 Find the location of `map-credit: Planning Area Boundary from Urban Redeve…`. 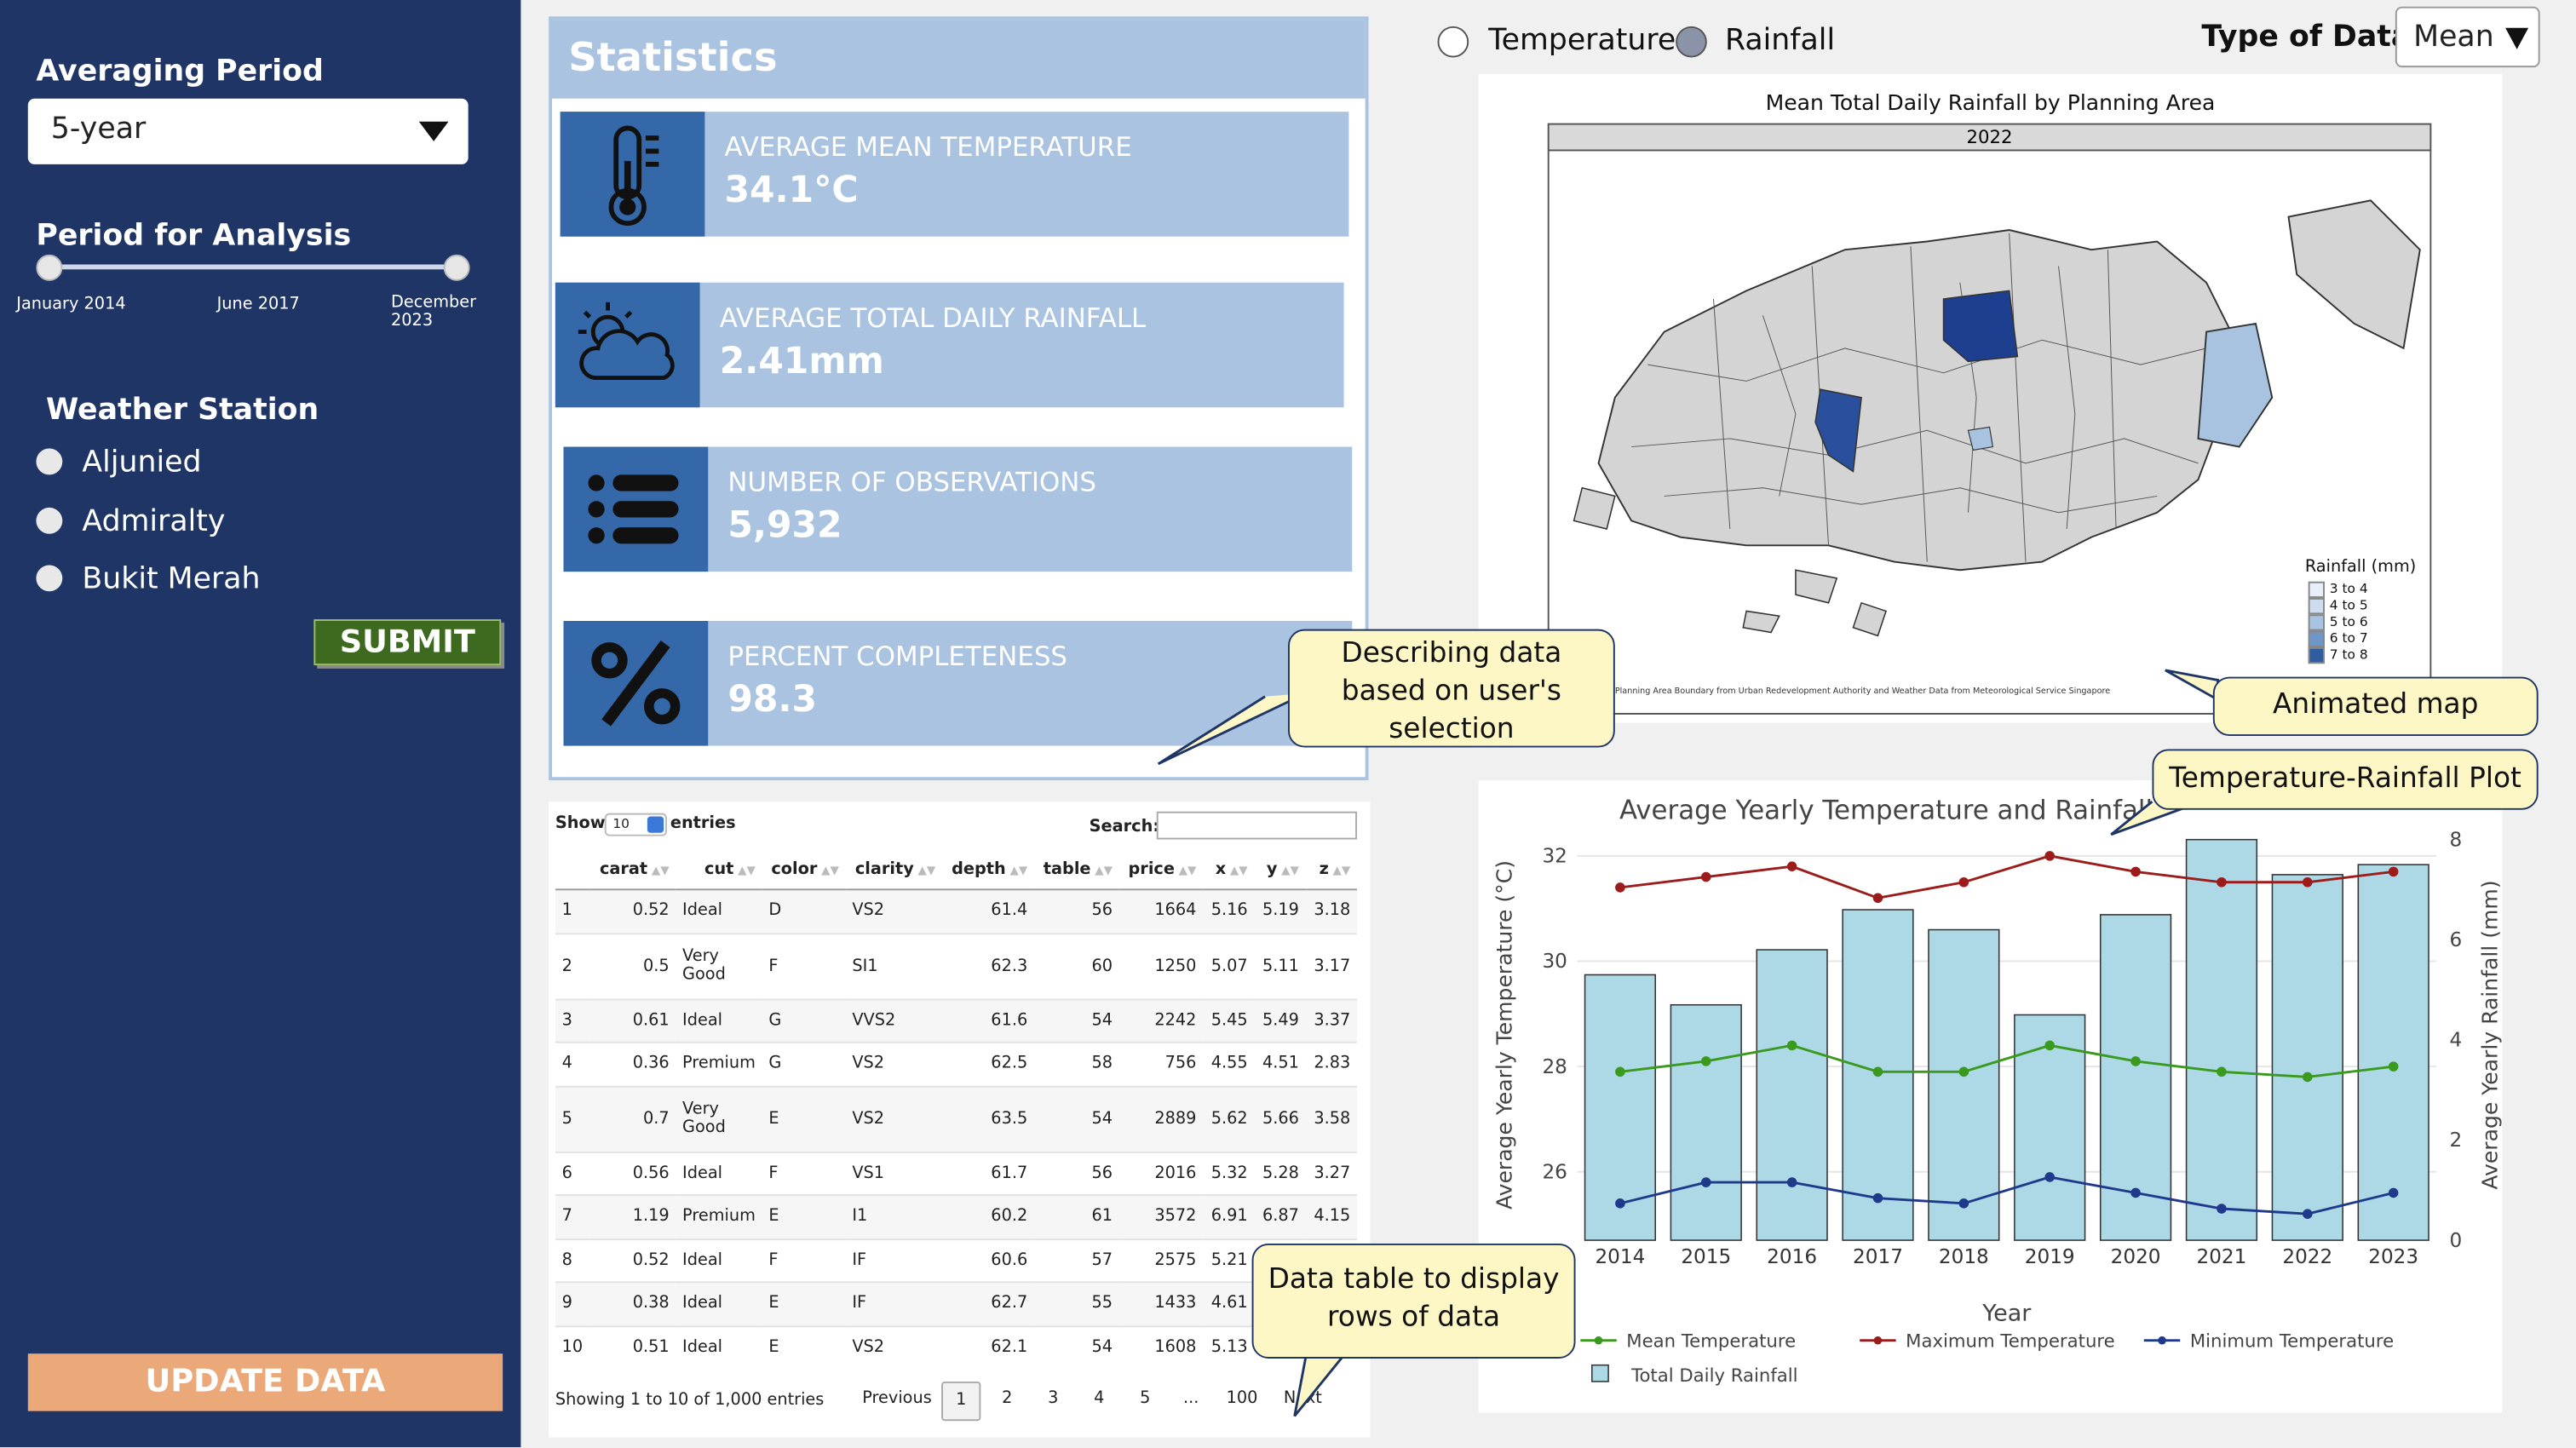

map-credit: Planning Area Boundary from Urban Redeve… is located at coordinates (1863, 692).